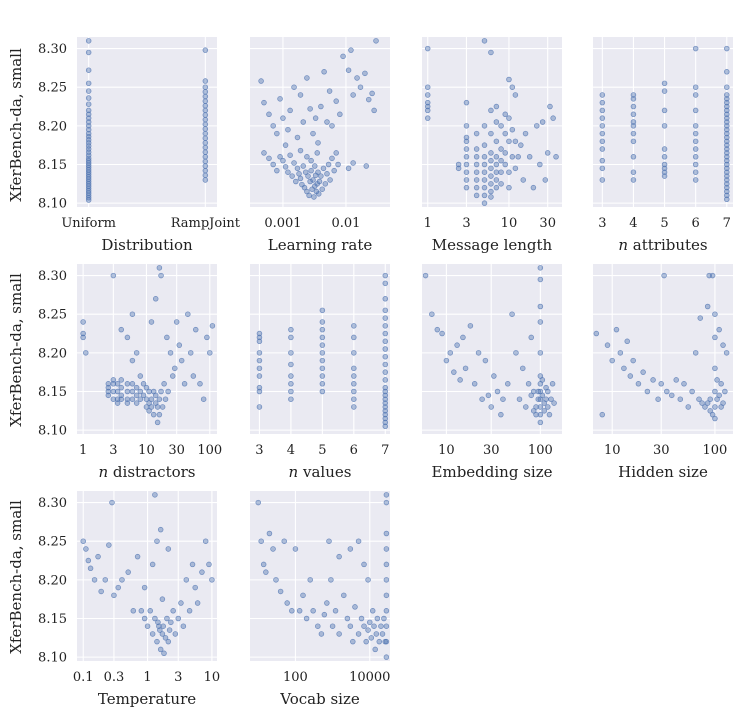  I want to click on y-tick-label: 8.15, so click(52, 165).